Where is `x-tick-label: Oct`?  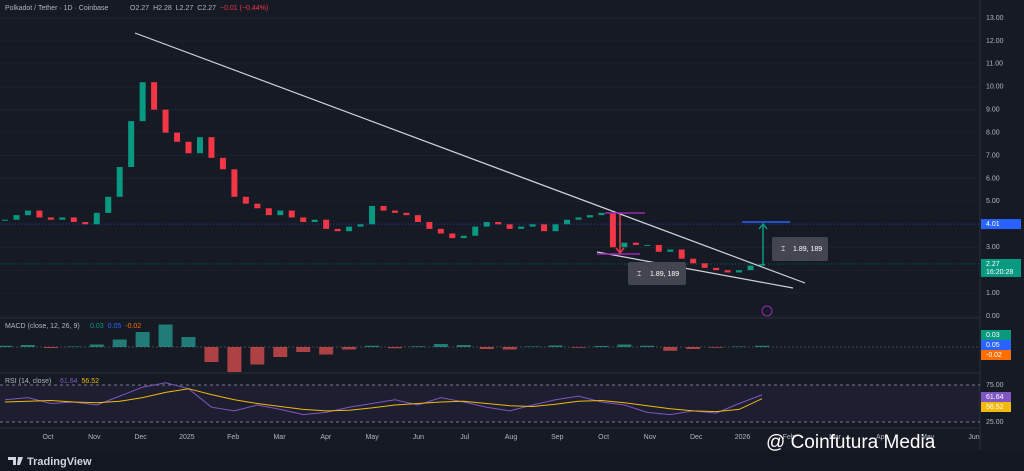 x-tick-label: Oct is located at coordinates (48, 437).